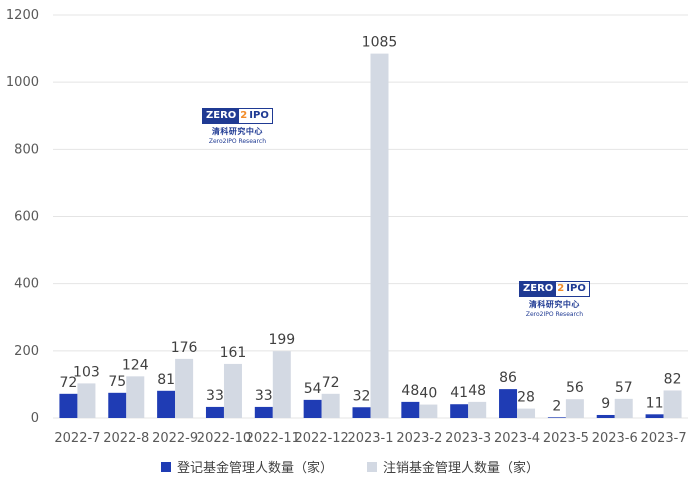 This screenshot has height=488, width=700. What do you see at coordinates (281, 340) in the screenshot?
I see `data-label-cancelled: 199` at bounding box center [281, 340].